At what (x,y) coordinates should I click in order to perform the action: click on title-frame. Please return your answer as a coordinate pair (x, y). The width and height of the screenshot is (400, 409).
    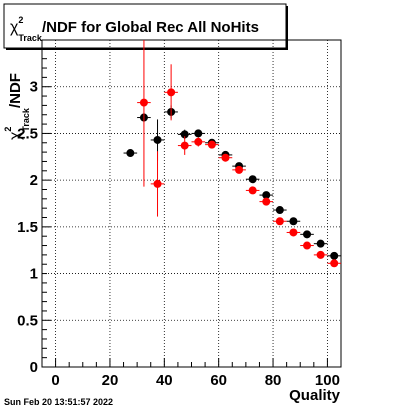
    Looking at the image, I should click on (145, 26).